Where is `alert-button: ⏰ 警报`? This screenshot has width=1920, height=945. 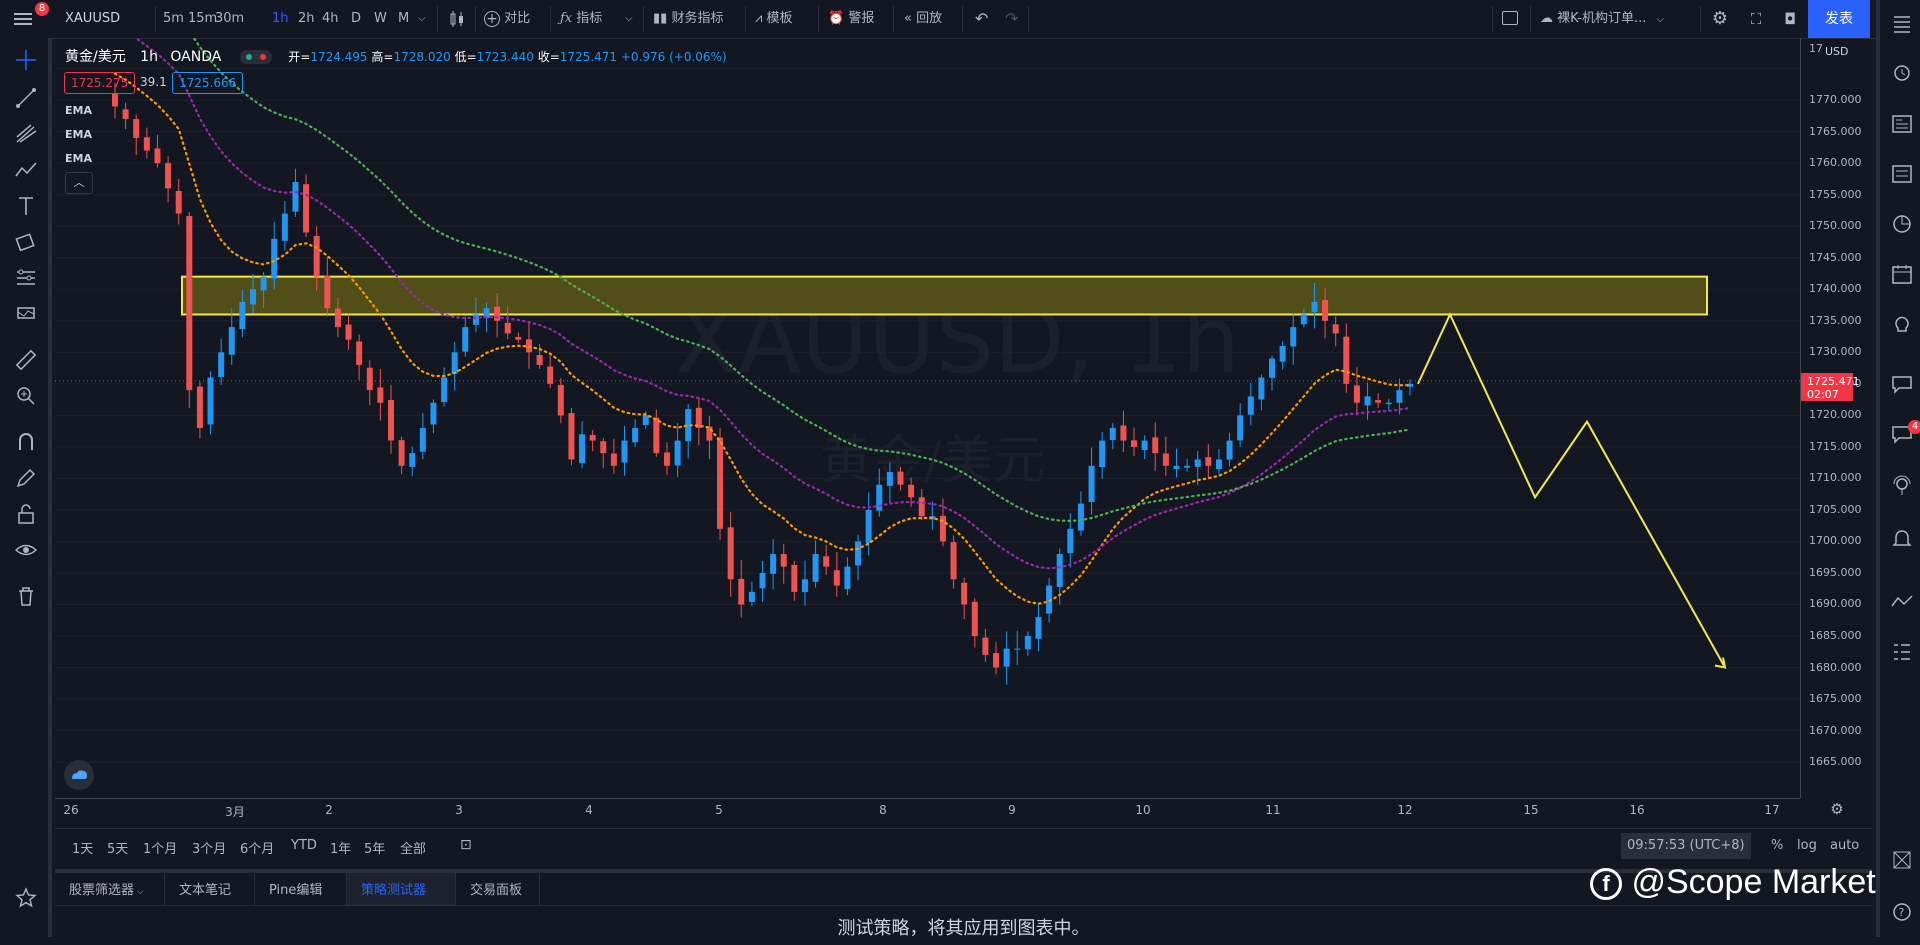
alert-button: ⏰ 警报 is located at coordinates (851, 18).